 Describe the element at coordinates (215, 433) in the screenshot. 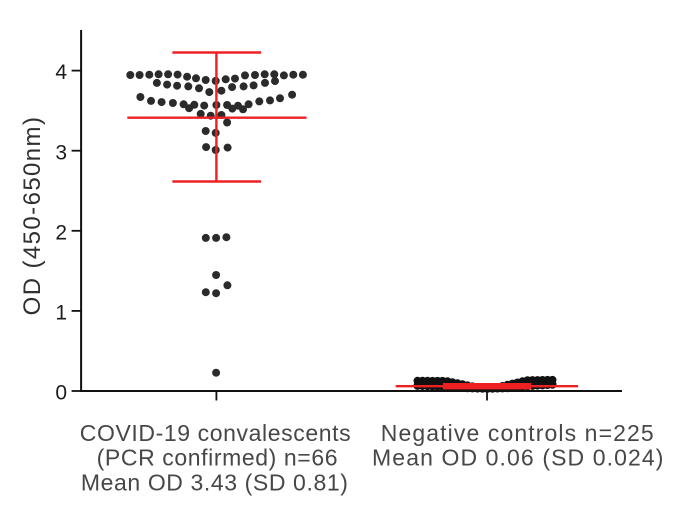

I see `svg-text: COVID-19 convalescents` at that location.